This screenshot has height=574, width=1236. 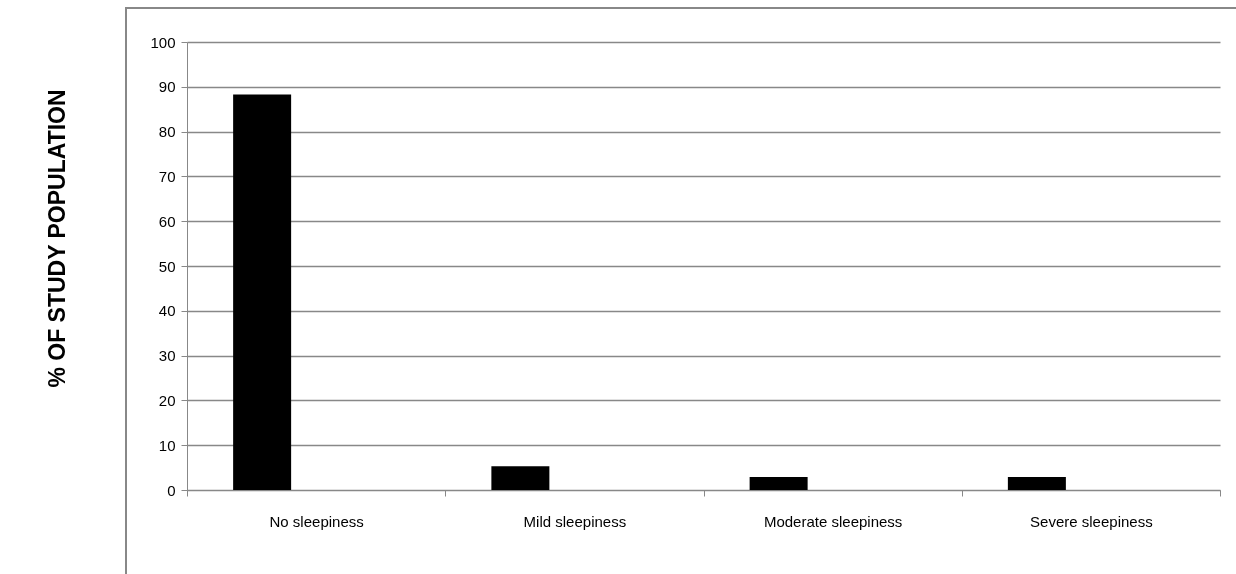 What do you see at coordinates (316, 521) in the screenshot?
I see `x-tick-label: No sleepiness` at bounding box center [316, 521].